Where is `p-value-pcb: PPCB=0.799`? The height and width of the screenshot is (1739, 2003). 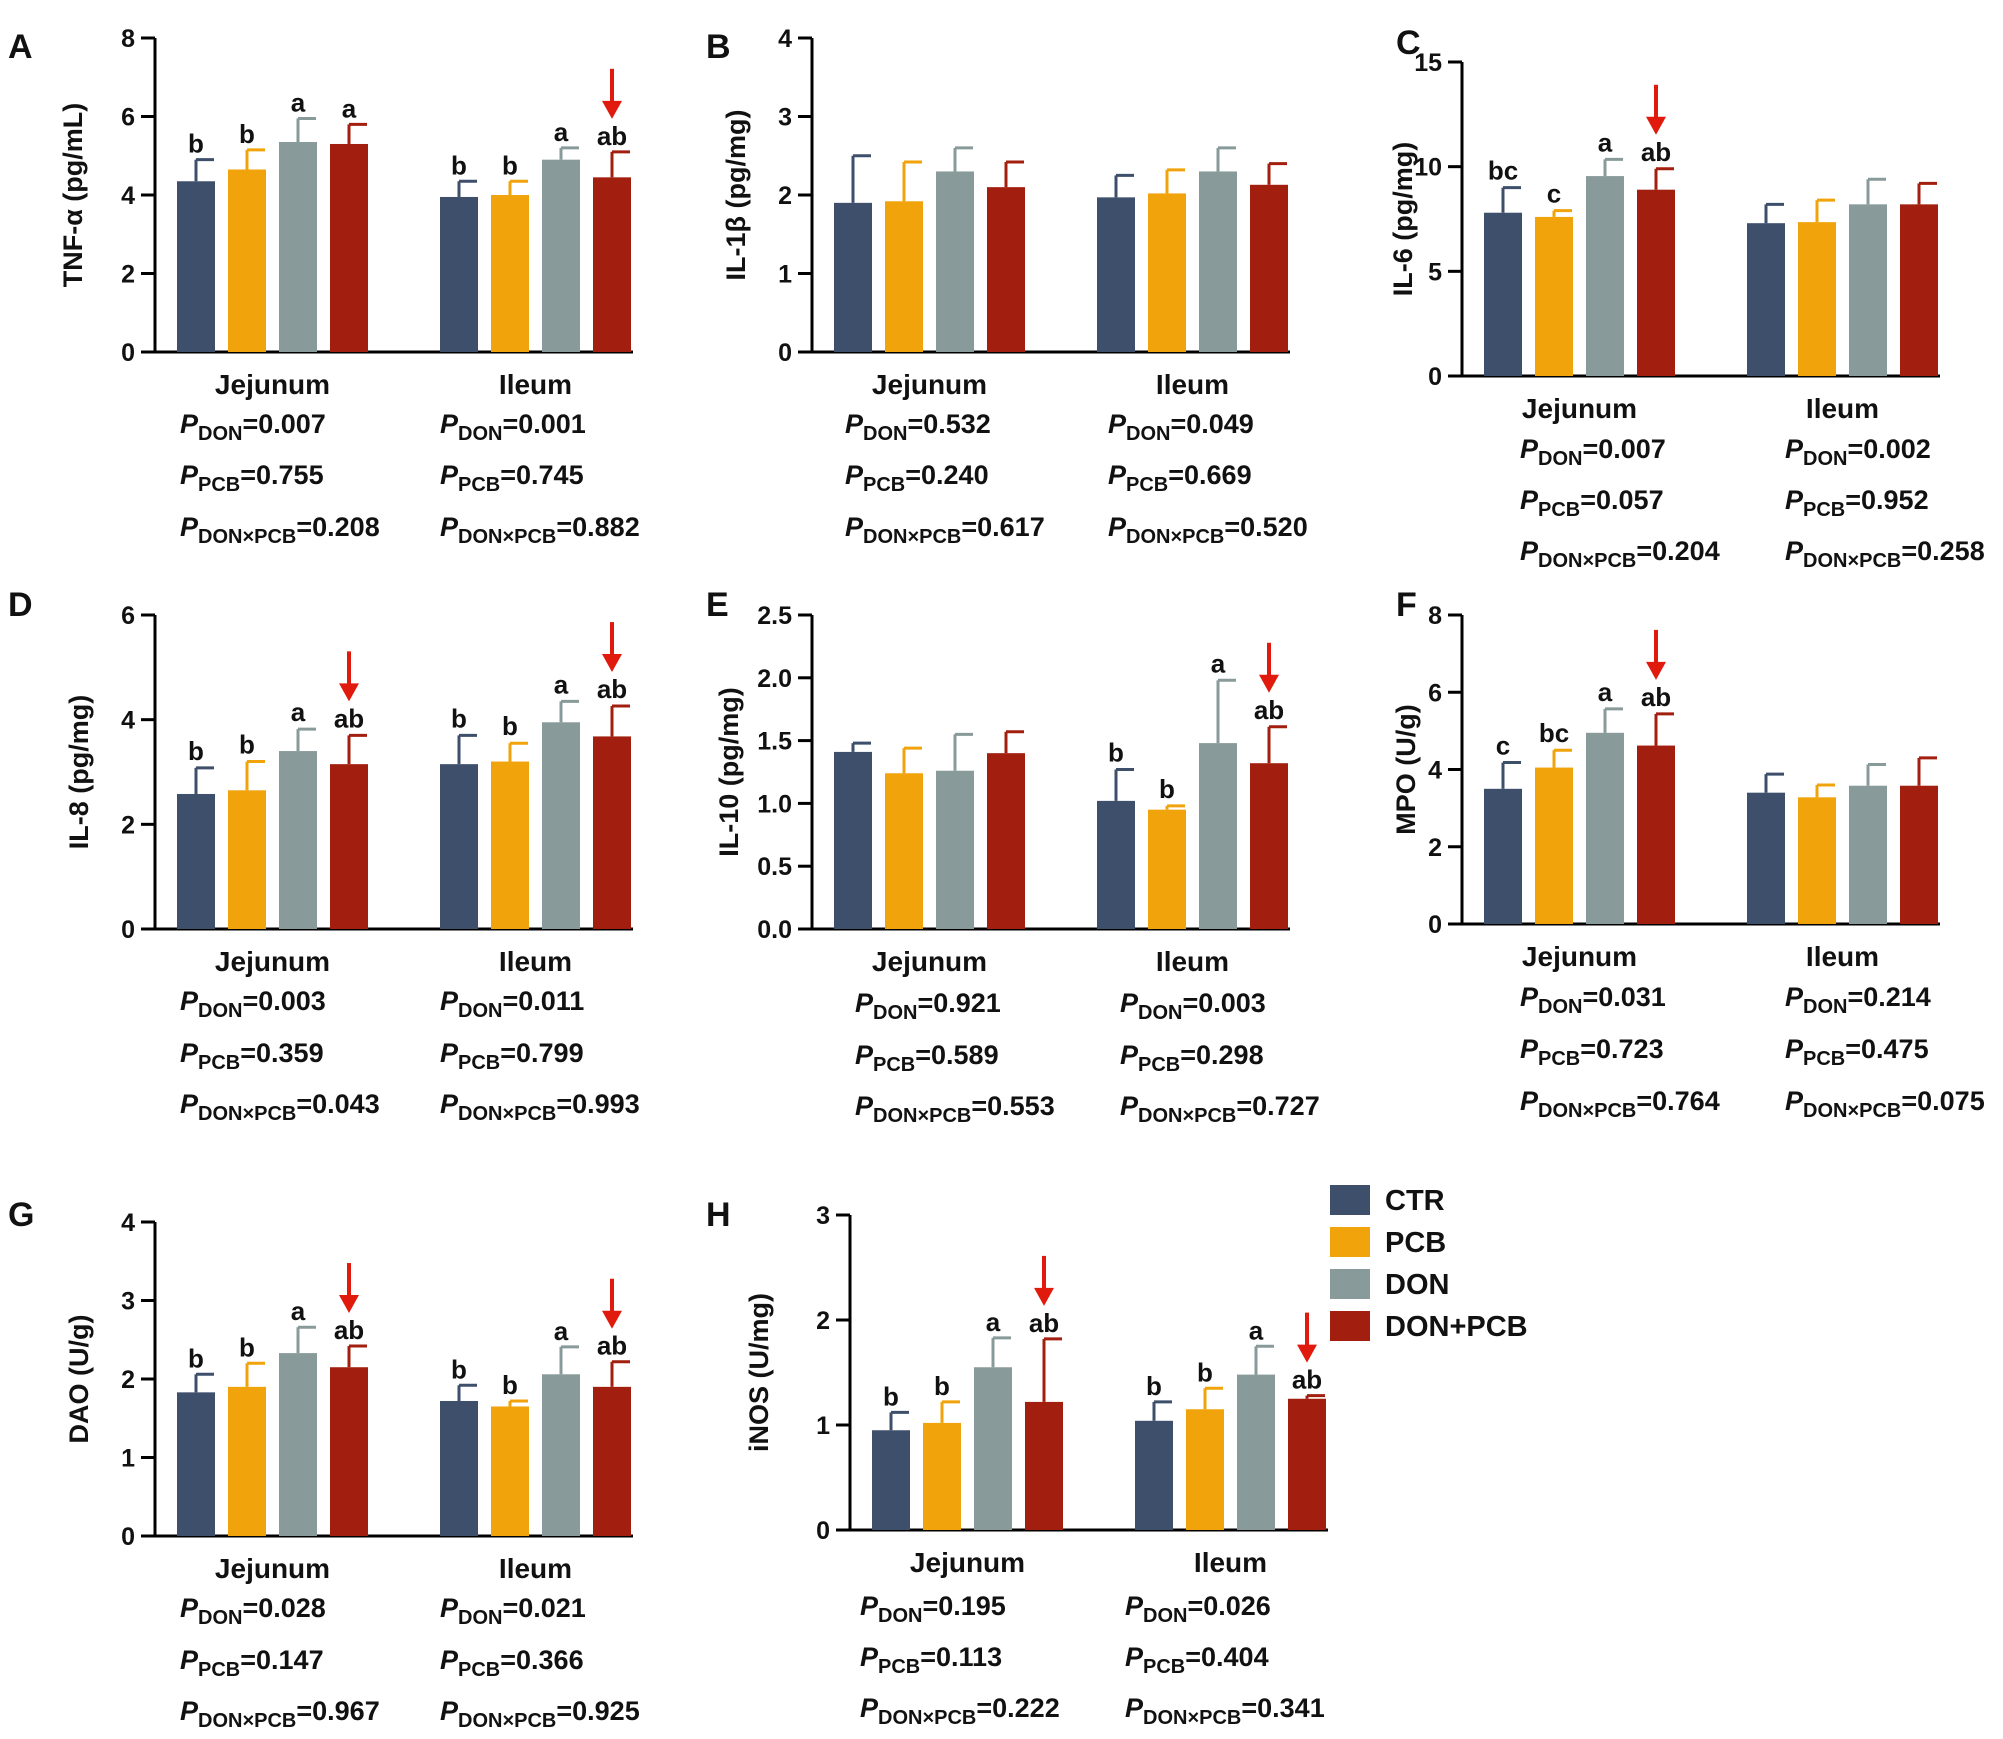 p-value-pcb: PPCB=0.799 is located at coordinates (512, 1056).